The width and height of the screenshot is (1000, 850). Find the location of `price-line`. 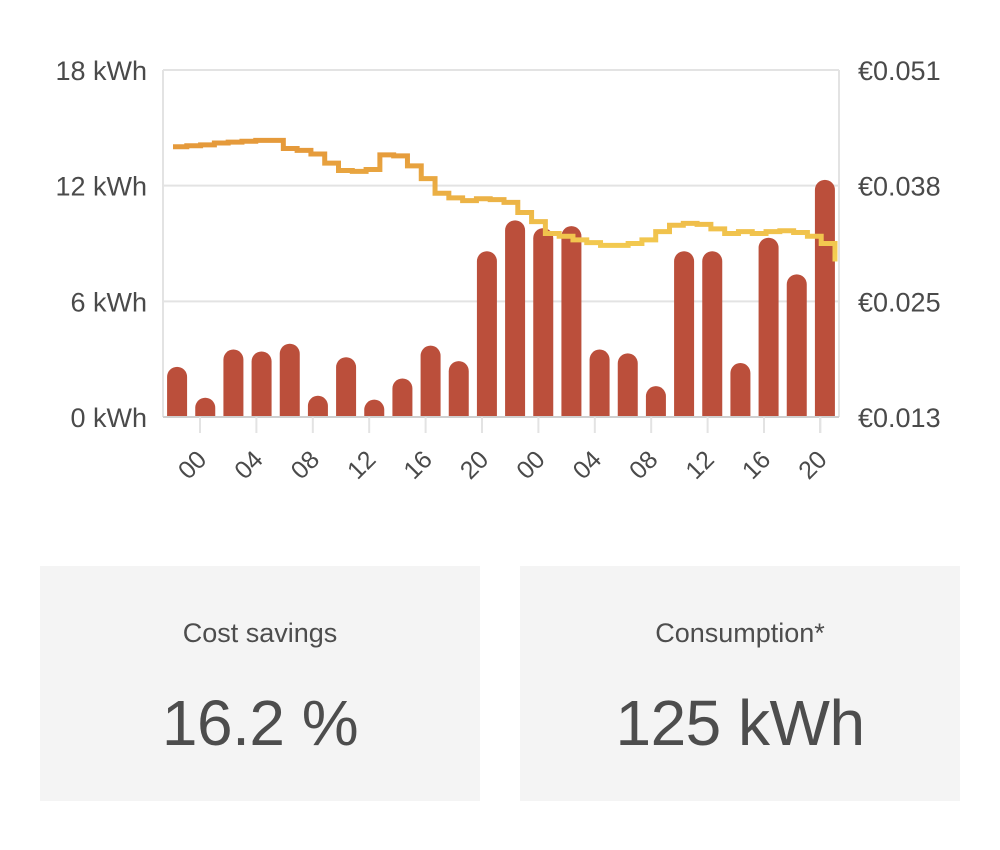

price-line is located at coordinates (505, 199).